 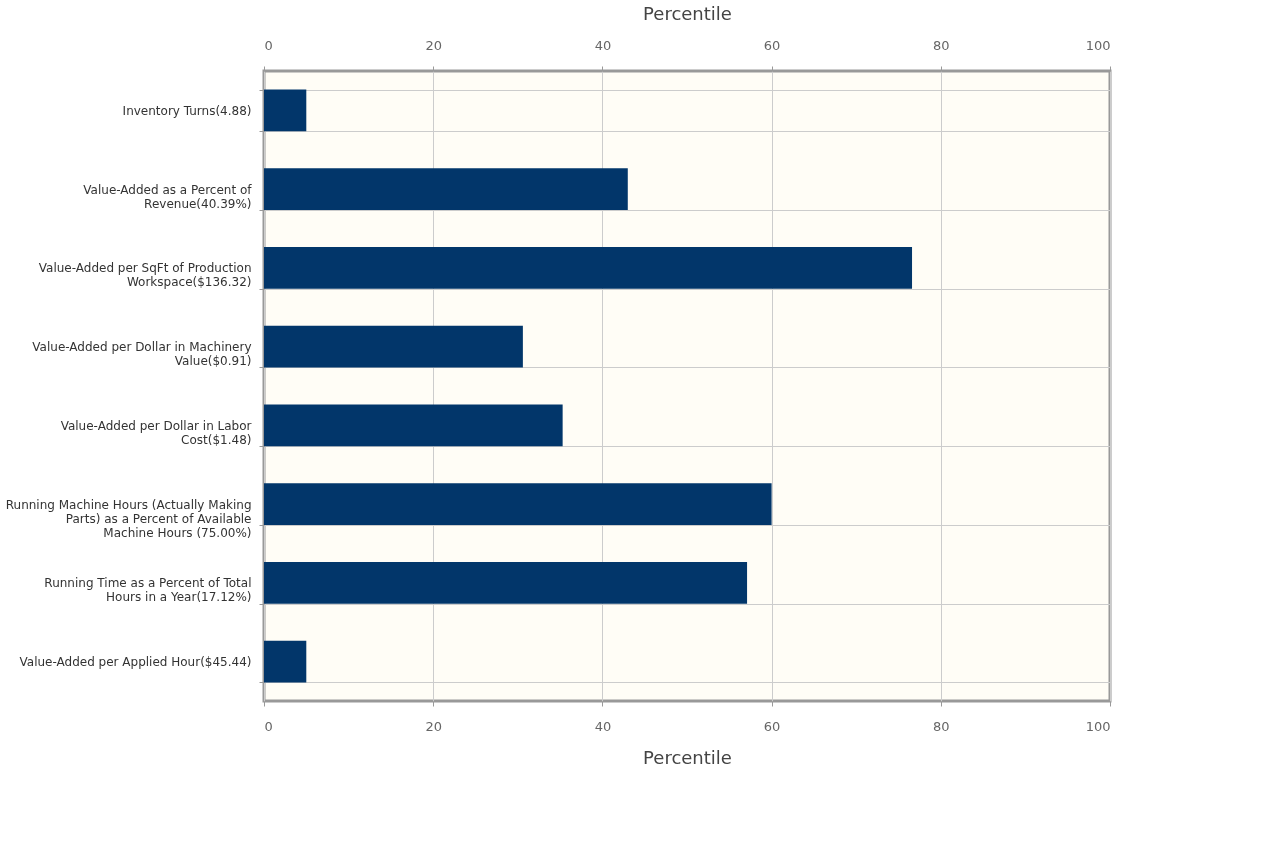 I want to click on x2-tick-label: 100, so click(x=1098, y=45).